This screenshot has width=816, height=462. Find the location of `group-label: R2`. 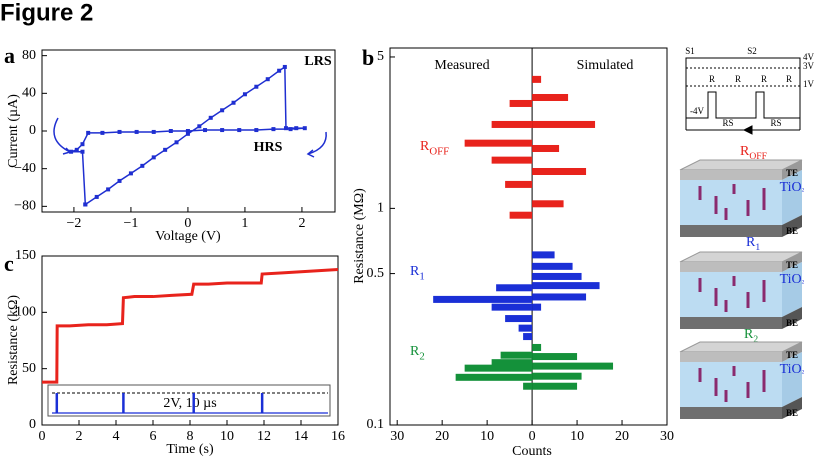

group-label: R2 is located at coordinates (417, 353).